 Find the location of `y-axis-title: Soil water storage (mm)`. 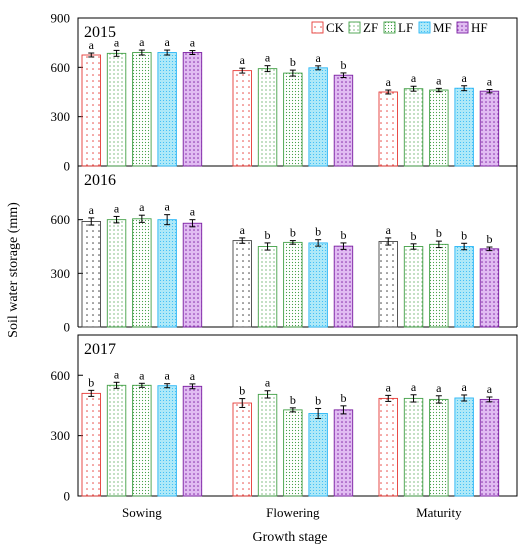

y-axis-title: Soil water storage (mm) is located at coordinates (13, 270).